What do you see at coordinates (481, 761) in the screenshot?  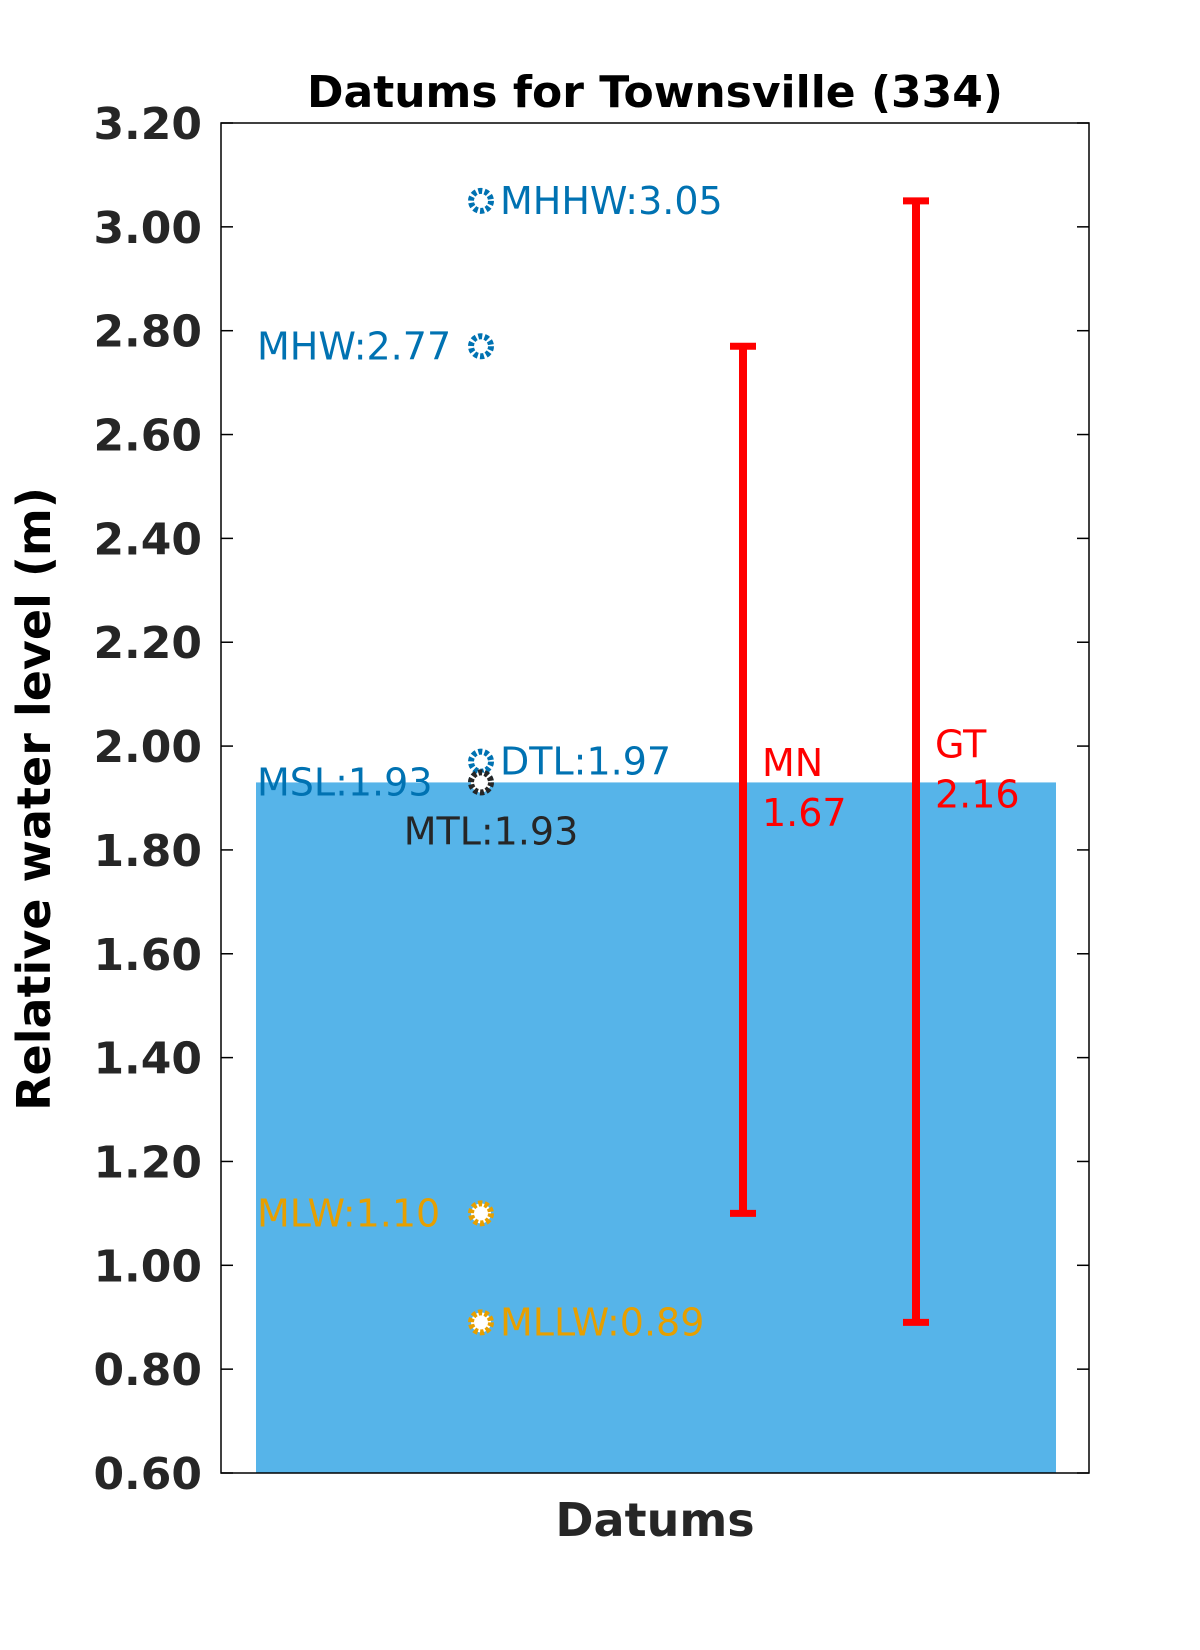 I see `datum-marker-dtl` at bounding box center [481, 761].